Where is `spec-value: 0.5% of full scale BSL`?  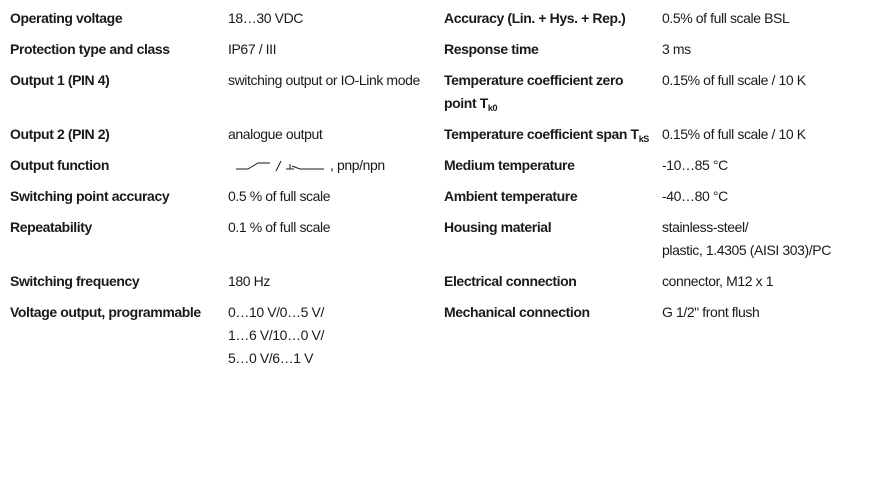 spec-value: 0.5% of full scale BSL is located at coordinates (772, 19).